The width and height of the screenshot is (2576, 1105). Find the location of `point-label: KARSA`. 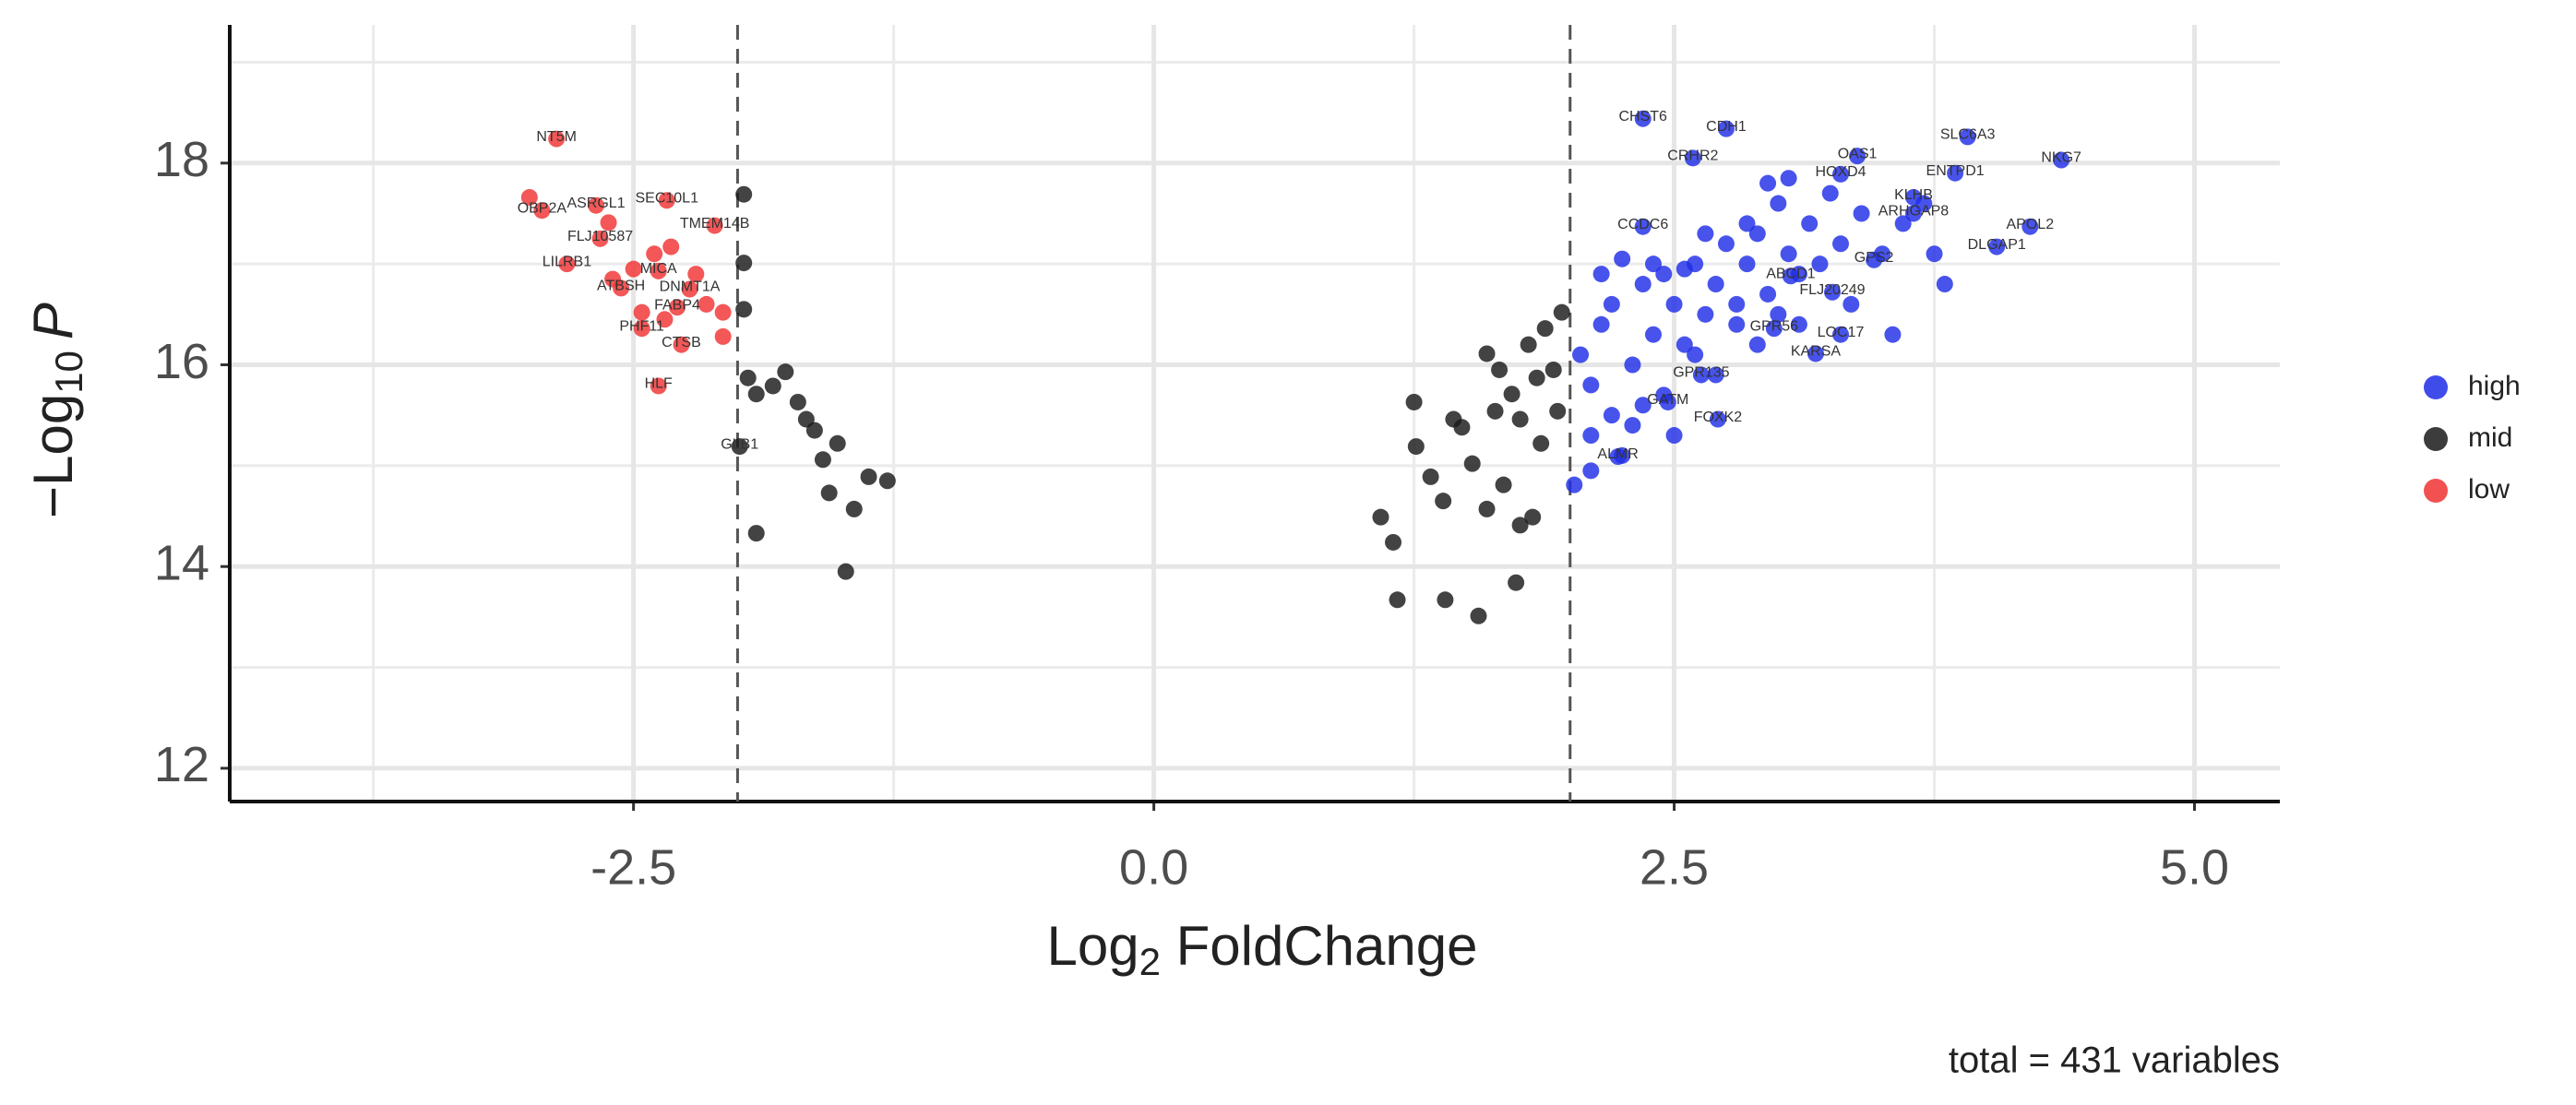

point-label: KARSA is located at coordinates (1816, 352).